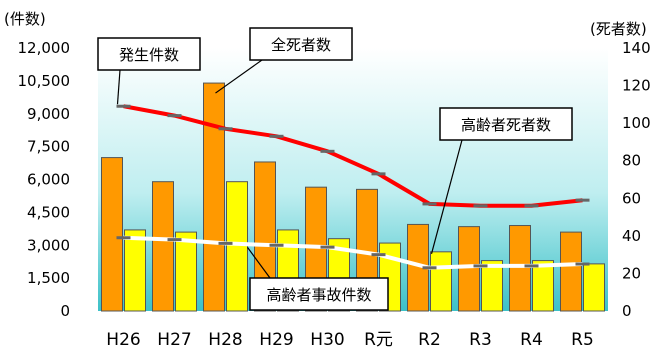 This screenshot has width=672, height=349. I want to click on right-tick-label: 0, so click(627, 311).